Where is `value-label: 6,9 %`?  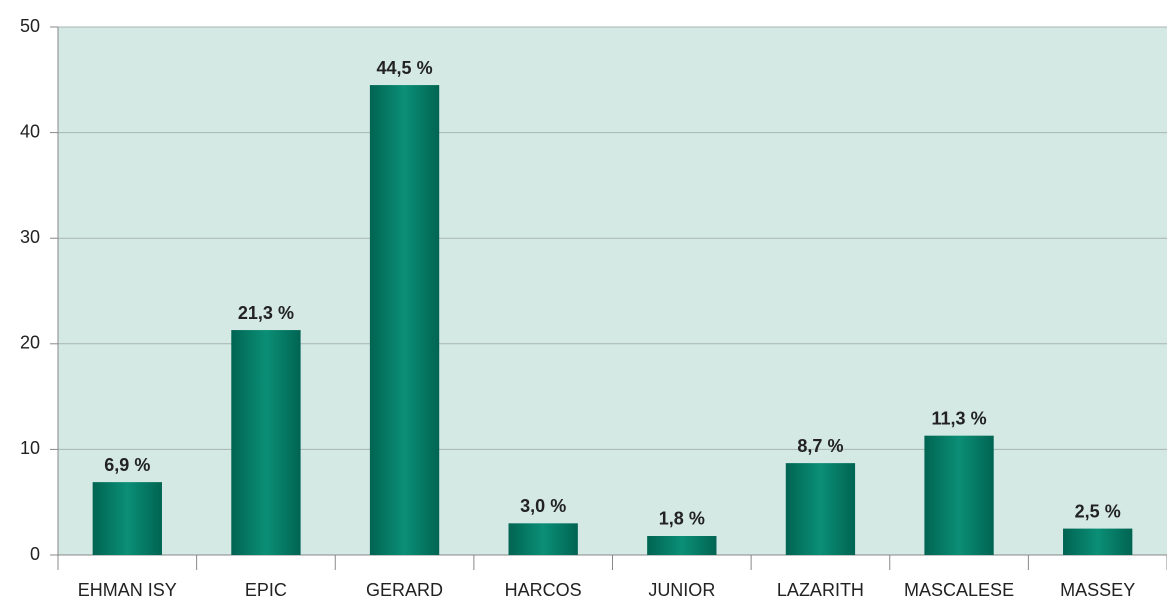
value-label: 6,9 % is located at coordinates (127, 465).